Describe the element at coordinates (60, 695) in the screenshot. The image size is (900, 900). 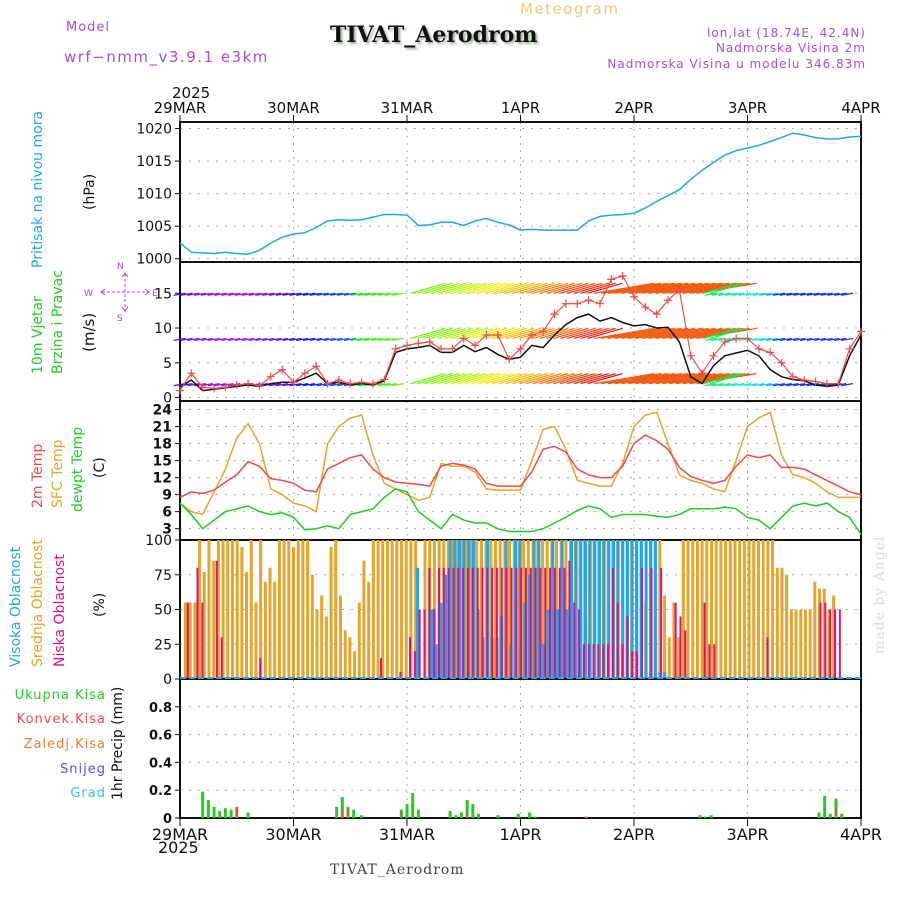
I see `legend-rain: Ukupna Kisa` at that location.